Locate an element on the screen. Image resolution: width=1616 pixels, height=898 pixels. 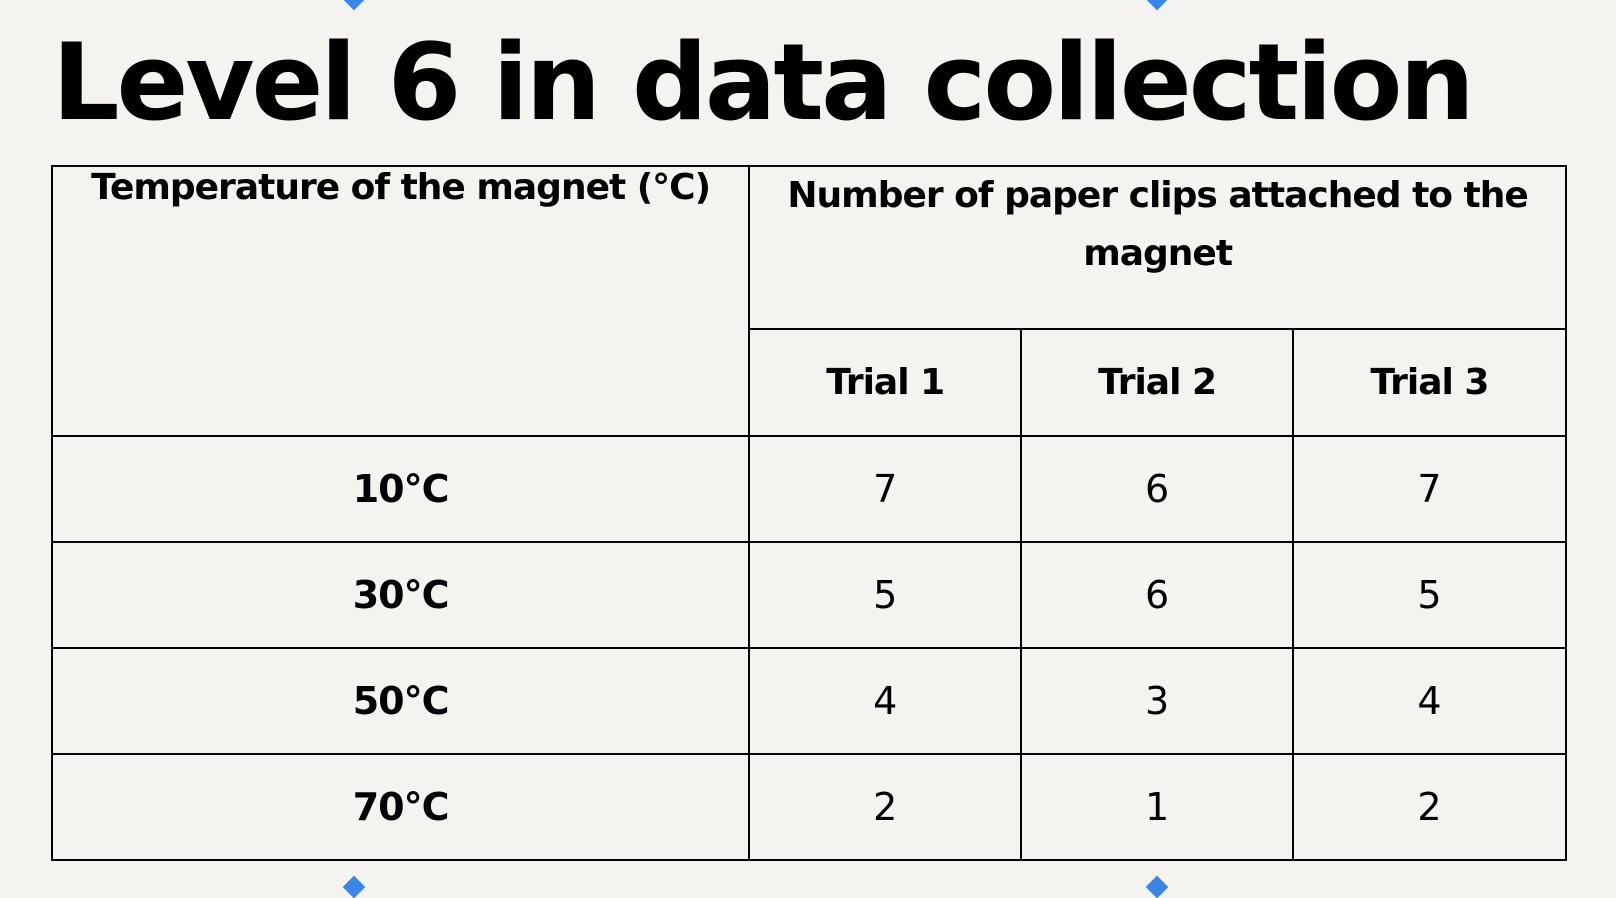
trial-header-label: Trial 3 is located at coordinates (1430, 382).